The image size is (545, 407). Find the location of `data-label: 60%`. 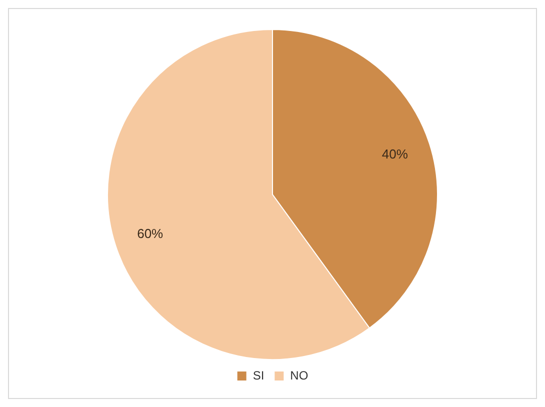

data-label: 60% is located at coordinates (150, 233).